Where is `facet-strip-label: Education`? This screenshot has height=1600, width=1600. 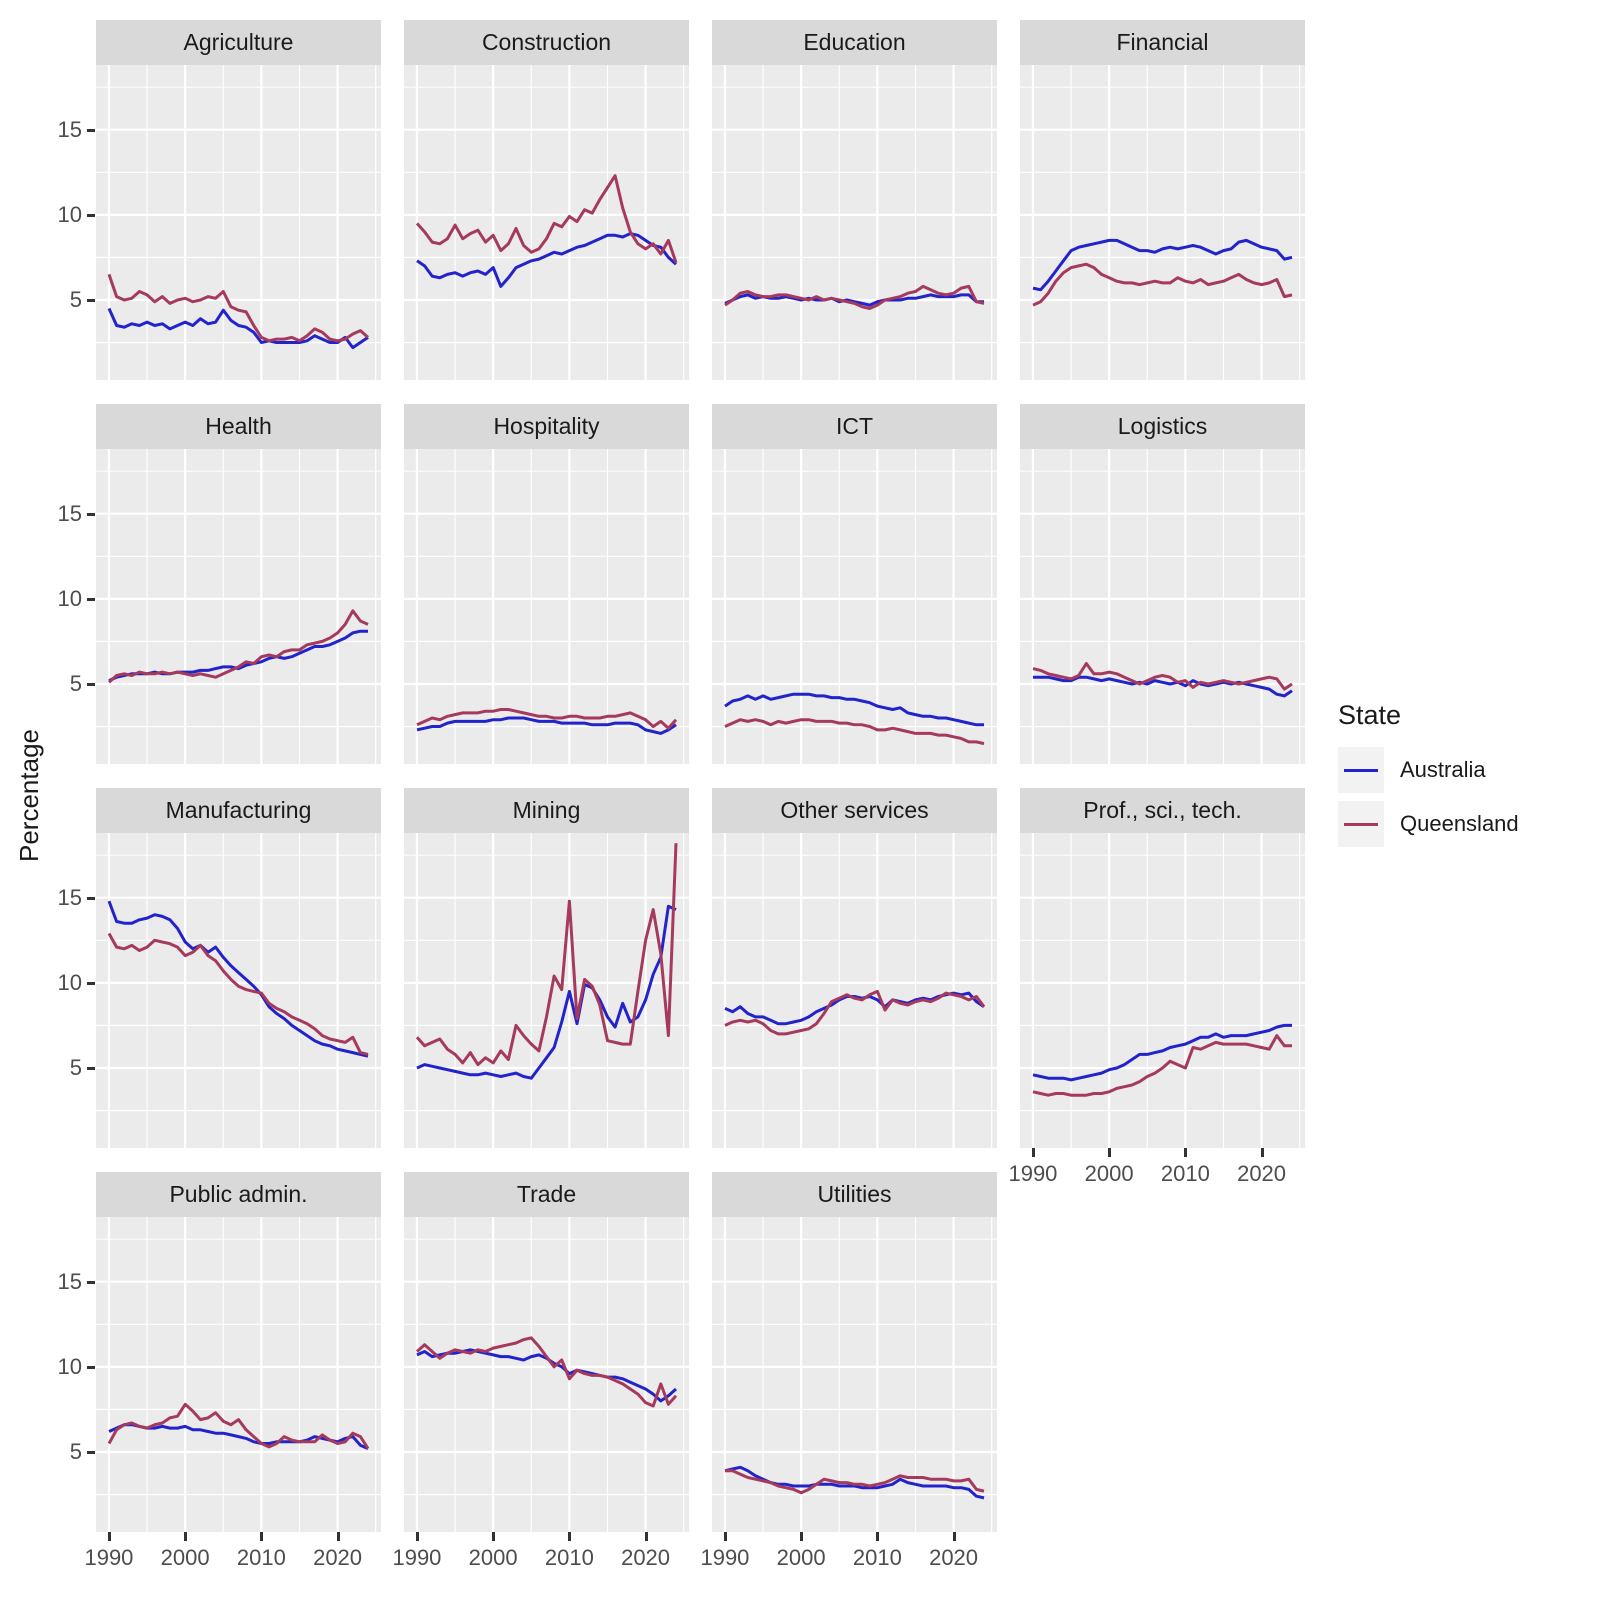
facet-strip-label: Education is located at coordinates (854, 42).